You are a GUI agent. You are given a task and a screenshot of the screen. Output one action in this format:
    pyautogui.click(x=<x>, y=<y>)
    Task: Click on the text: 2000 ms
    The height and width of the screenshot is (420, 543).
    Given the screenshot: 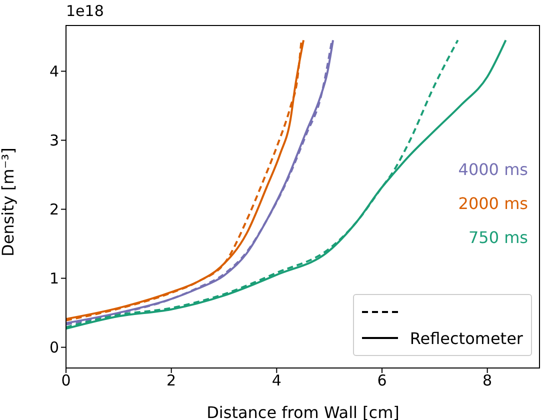 What is the action you would take?
    pyautogui.click(x=493, y=204)
    